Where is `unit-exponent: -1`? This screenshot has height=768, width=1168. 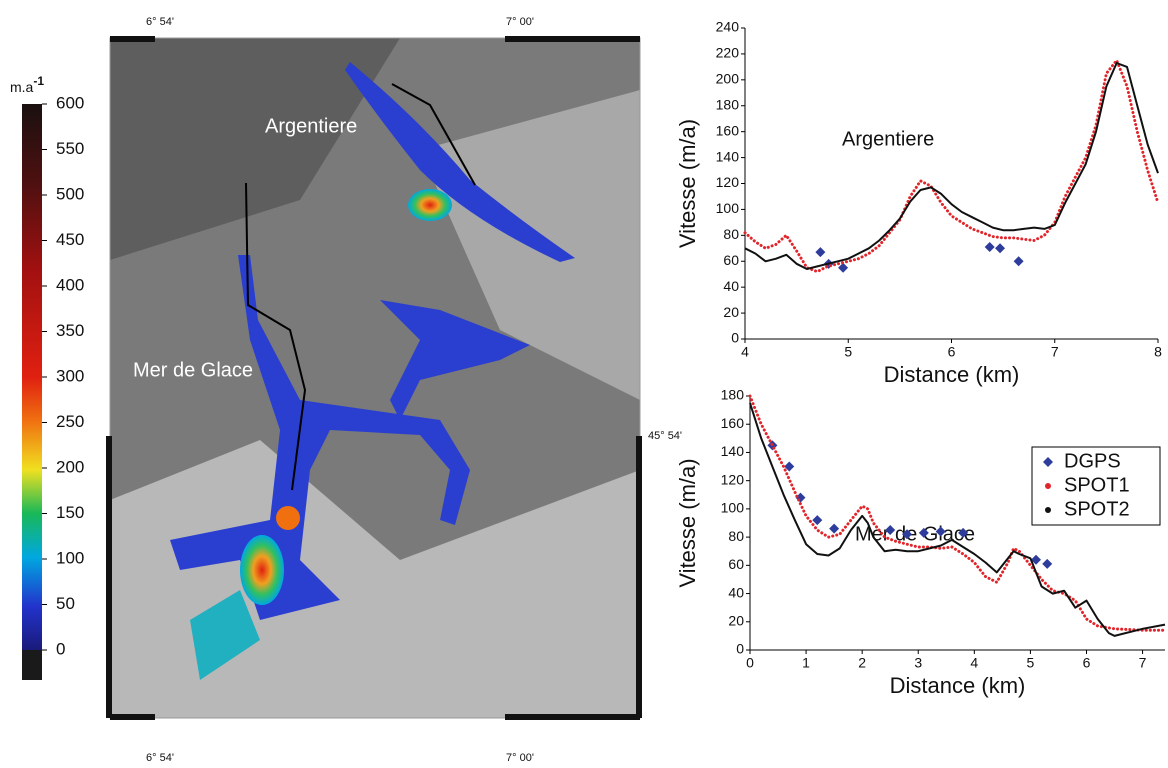 unit-exponent: -1 is located at coordinates (38, 81).